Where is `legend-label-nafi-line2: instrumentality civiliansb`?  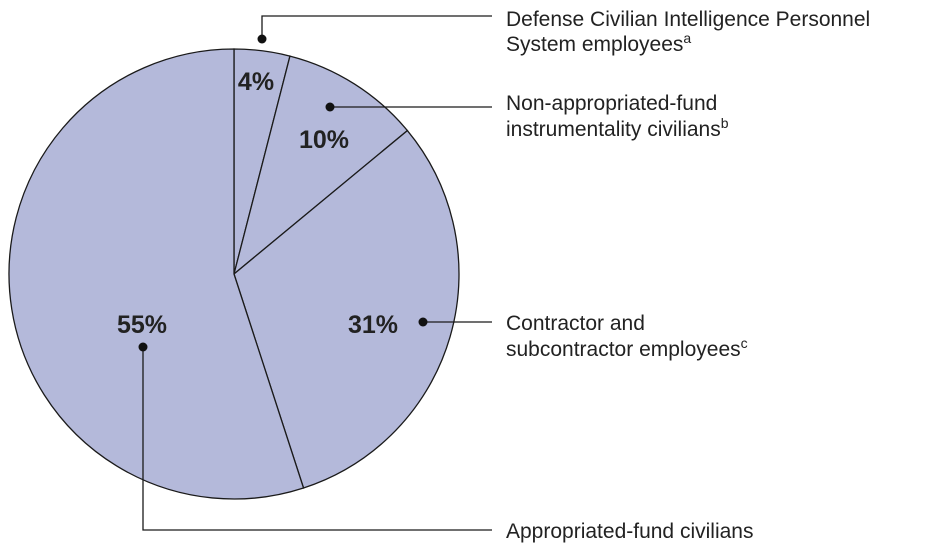
legend-label-nafi-line2: instrumentality civiliansb is located at coordinates (617, 128).